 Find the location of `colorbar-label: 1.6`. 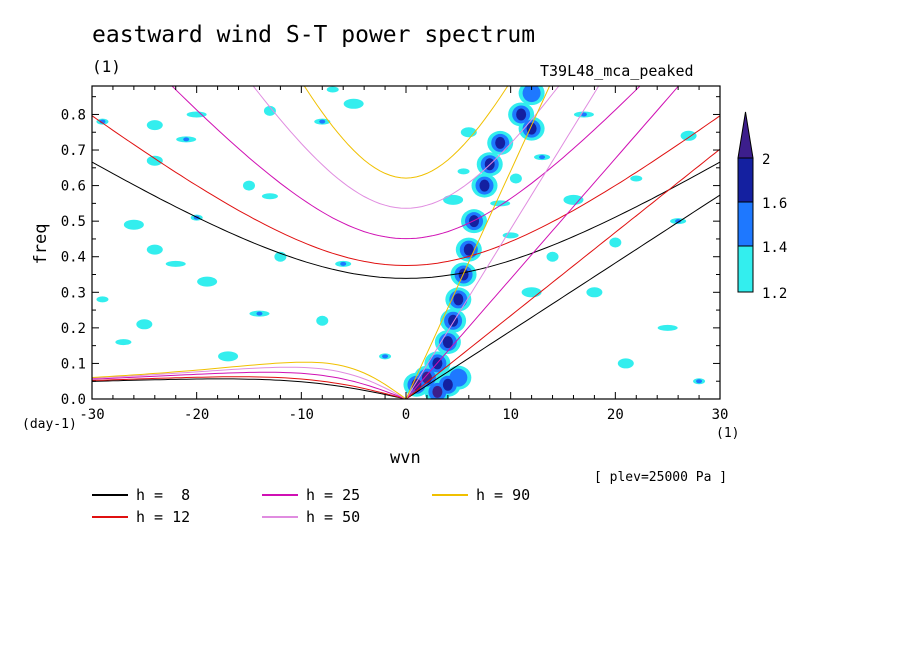

colorbar-label: 1.6 is located at coordinates (774, 204).